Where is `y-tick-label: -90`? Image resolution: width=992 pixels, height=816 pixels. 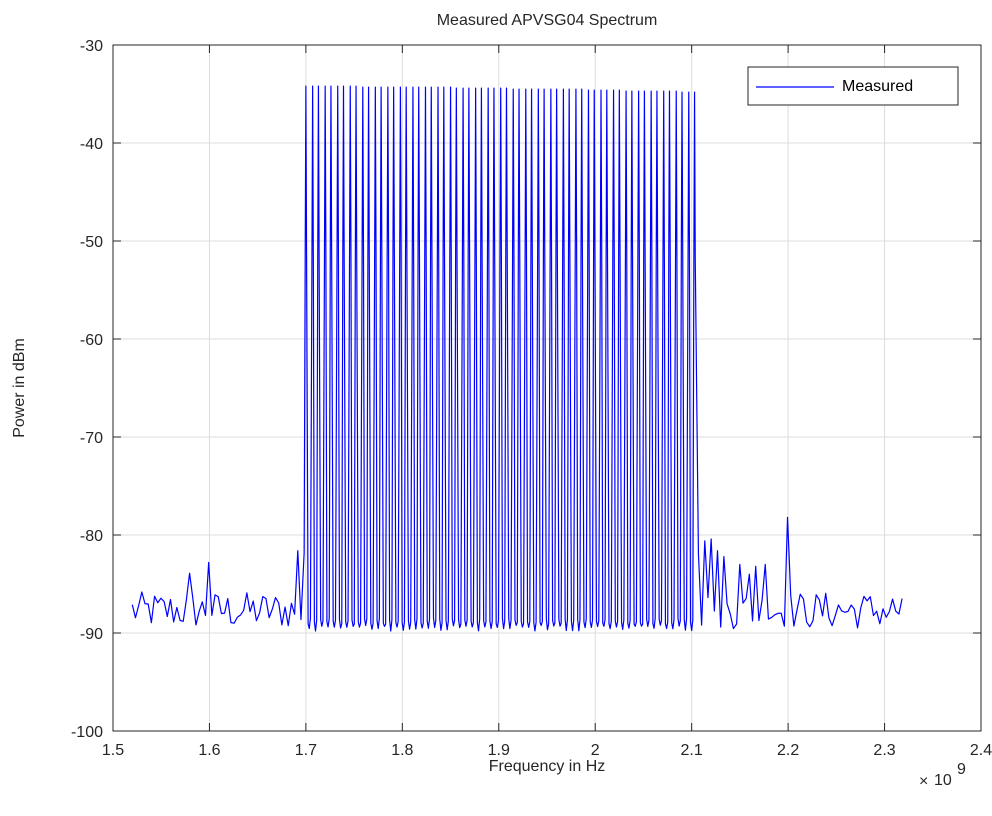
y-tick-label: -90 is located at coordinates (91, 634).